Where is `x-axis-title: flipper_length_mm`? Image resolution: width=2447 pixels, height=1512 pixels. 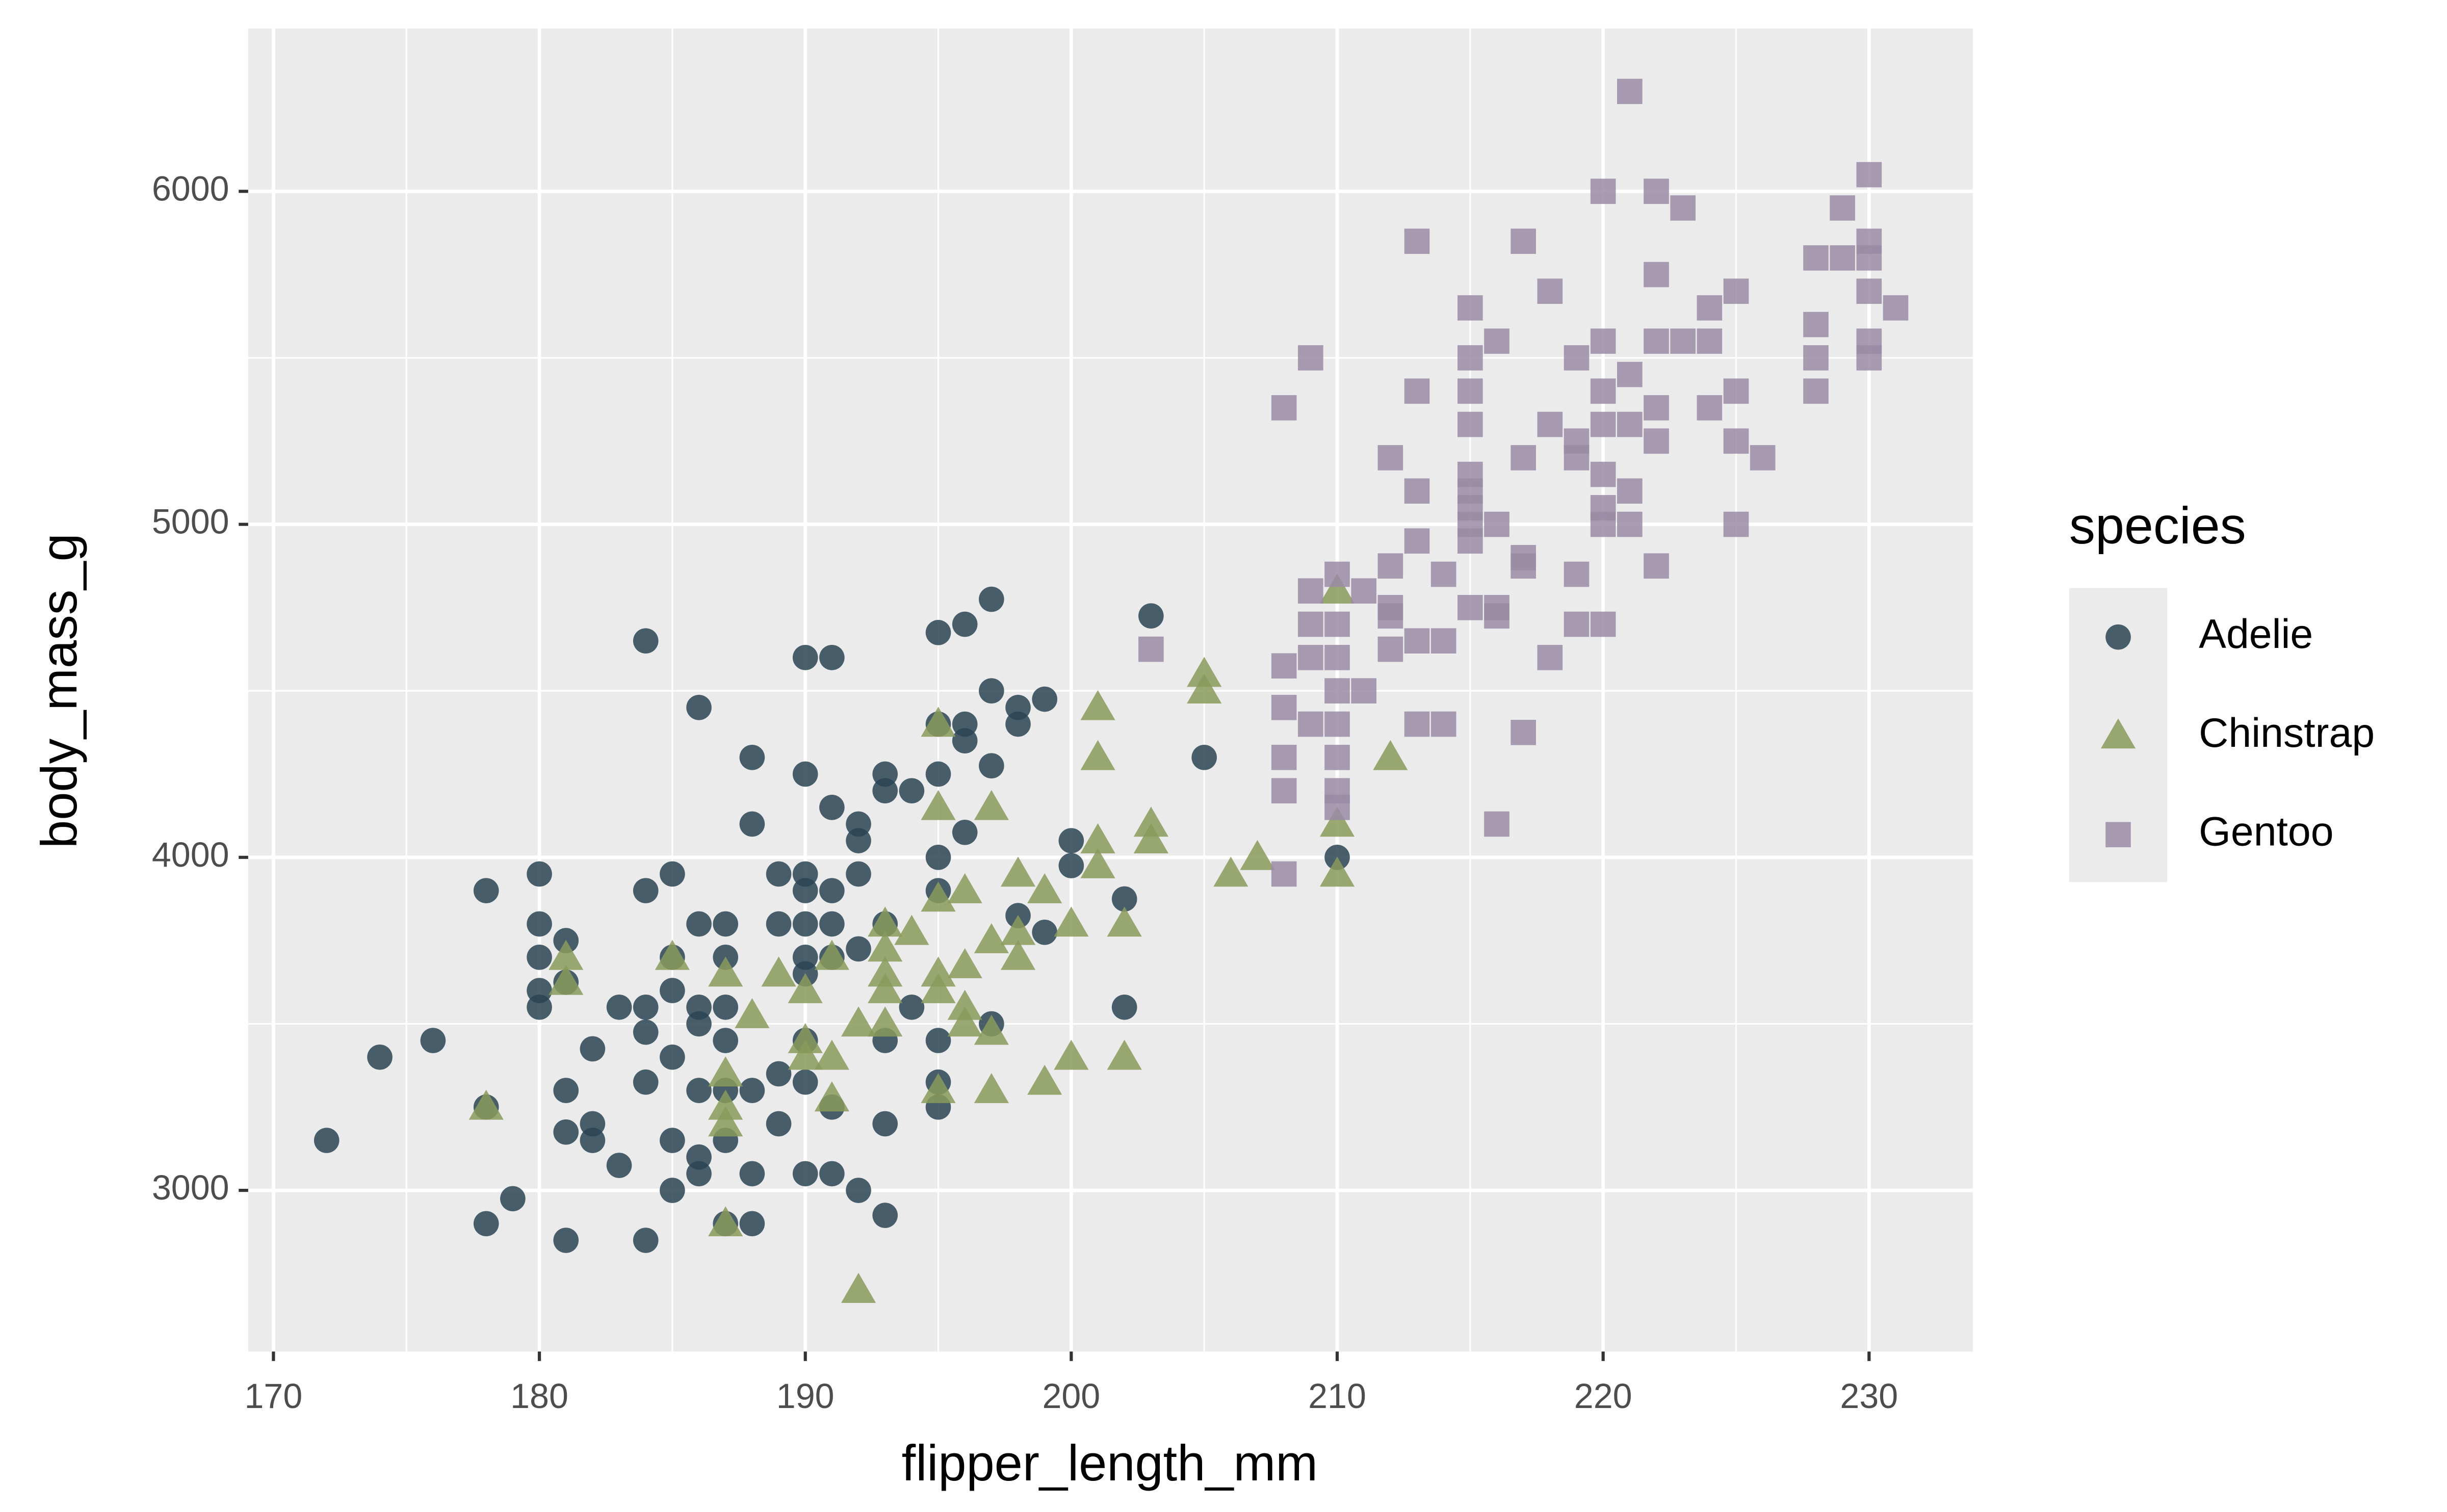
x-axis-title: flipper_length_mm is located at coordinates (1110, 1463).